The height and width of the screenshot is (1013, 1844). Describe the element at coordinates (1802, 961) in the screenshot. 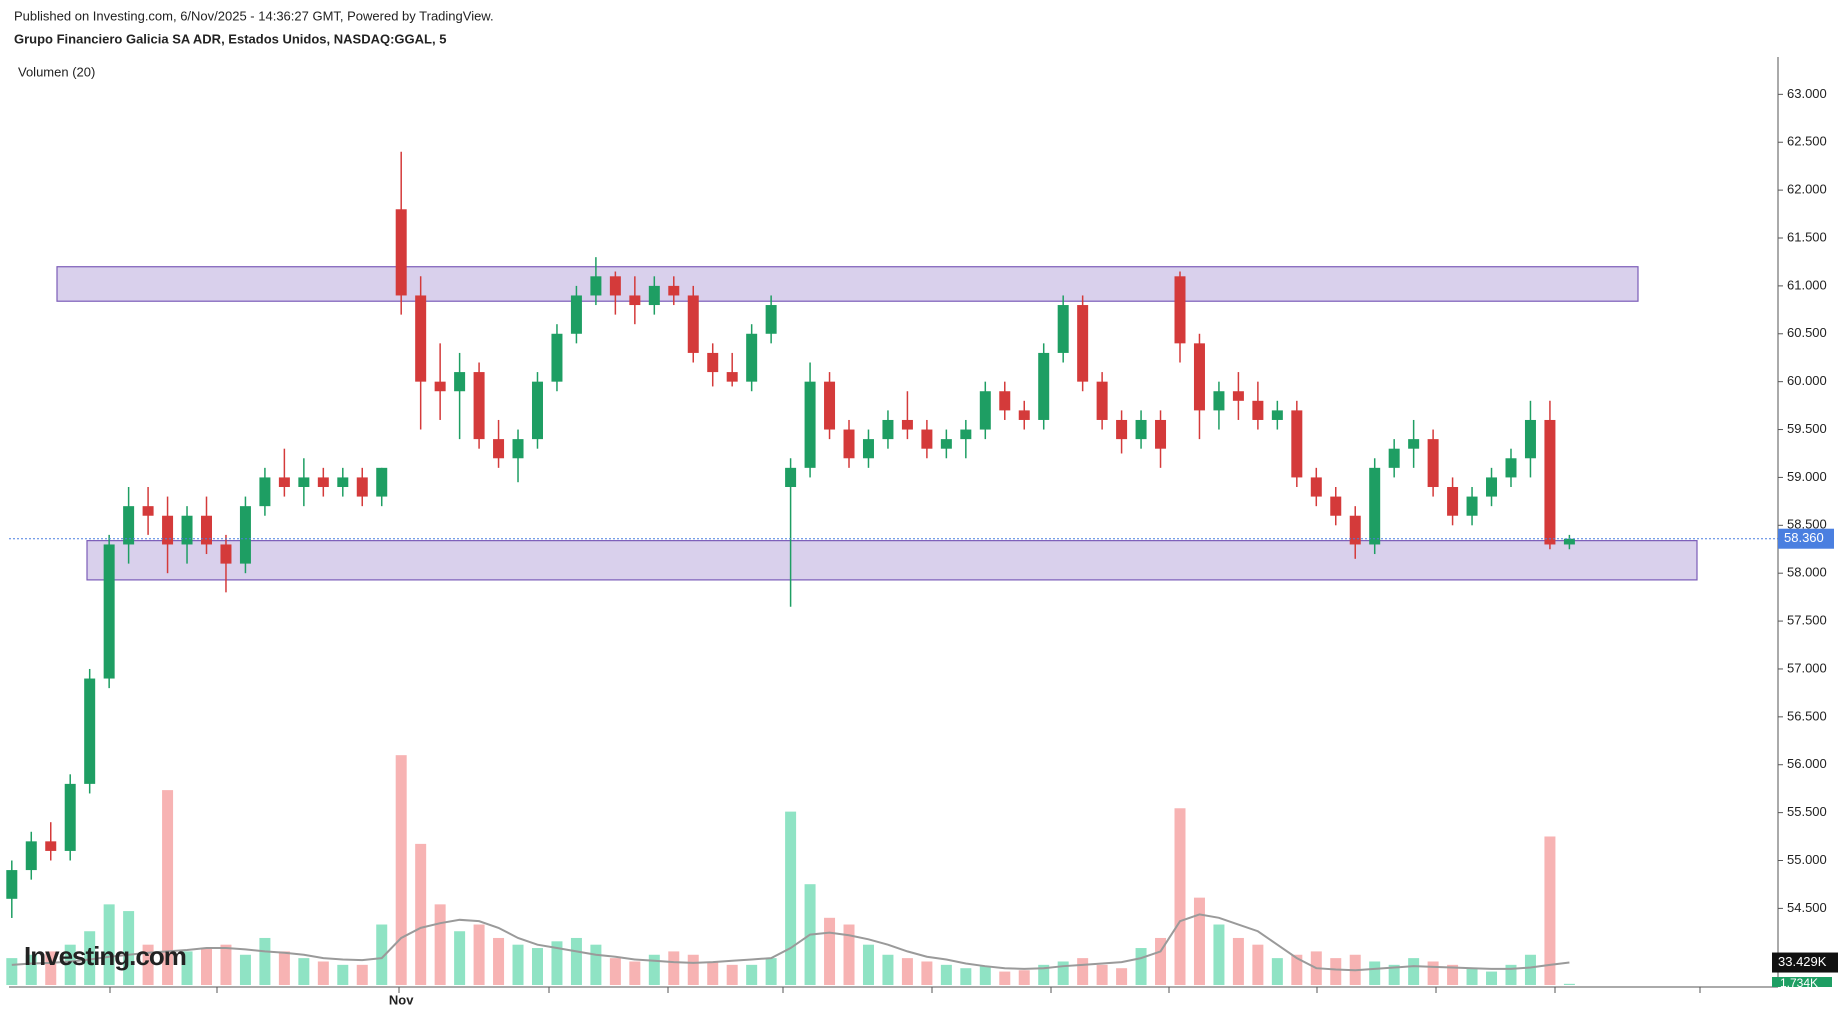

I see `volume-ma-label: 33.429K` at that location.